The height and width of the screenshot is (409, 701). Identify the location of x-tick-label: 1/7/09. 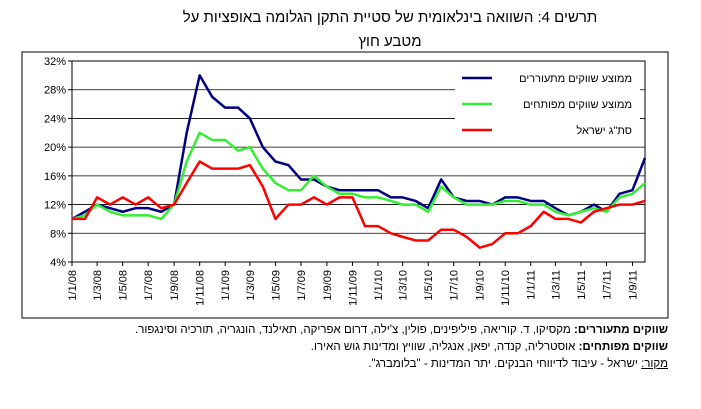
(302, 285).